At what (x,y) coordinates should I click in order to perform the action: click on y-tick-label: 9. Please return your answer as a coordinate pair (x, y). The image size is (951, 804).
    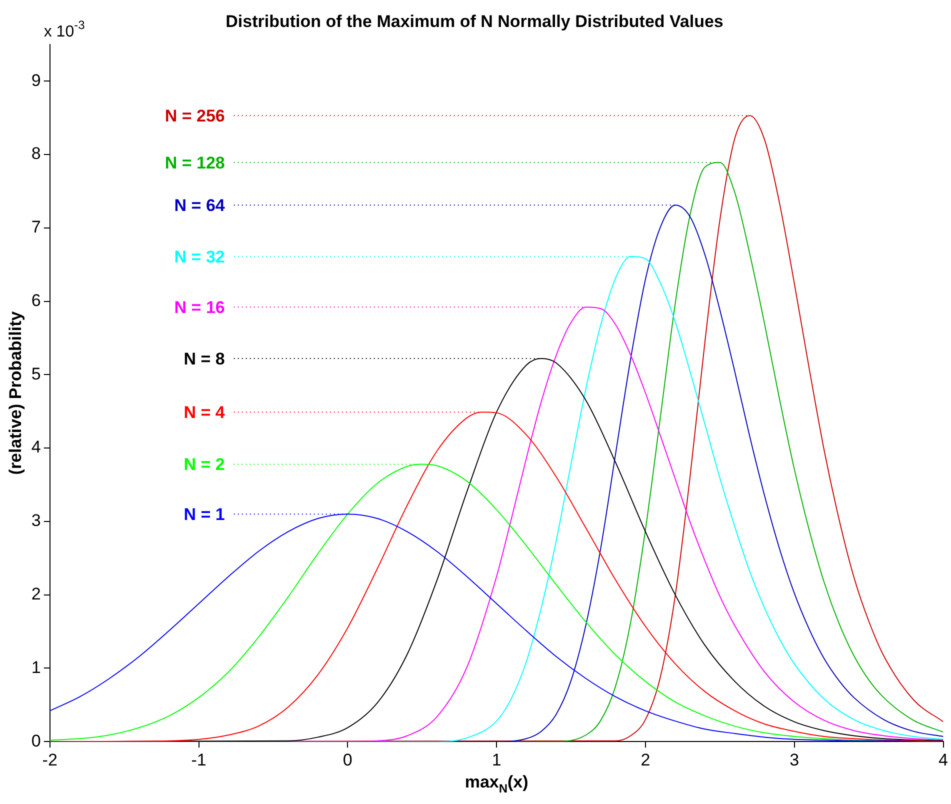
    Looking at the image, I should click on (36, 80).